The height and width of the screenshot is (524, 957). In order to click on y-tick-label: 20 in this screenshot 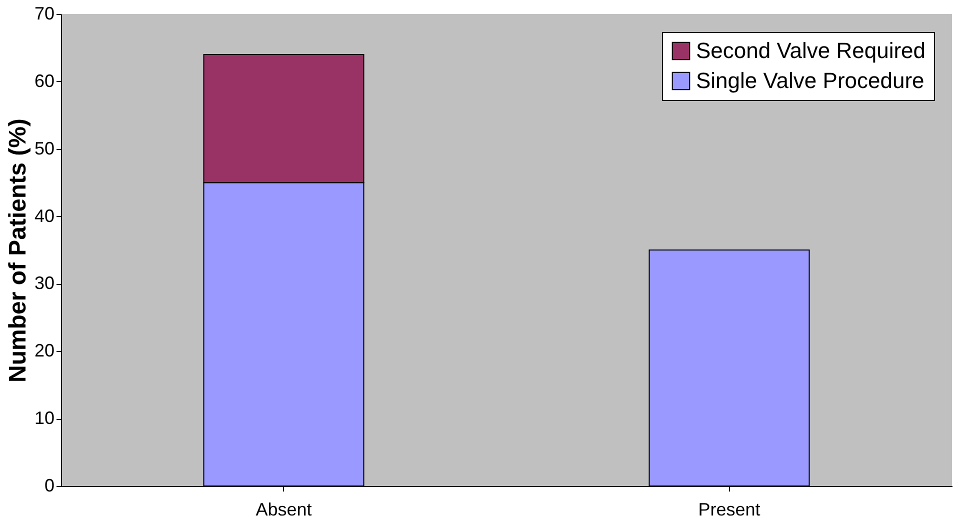, I will do `click(44, 350)`.